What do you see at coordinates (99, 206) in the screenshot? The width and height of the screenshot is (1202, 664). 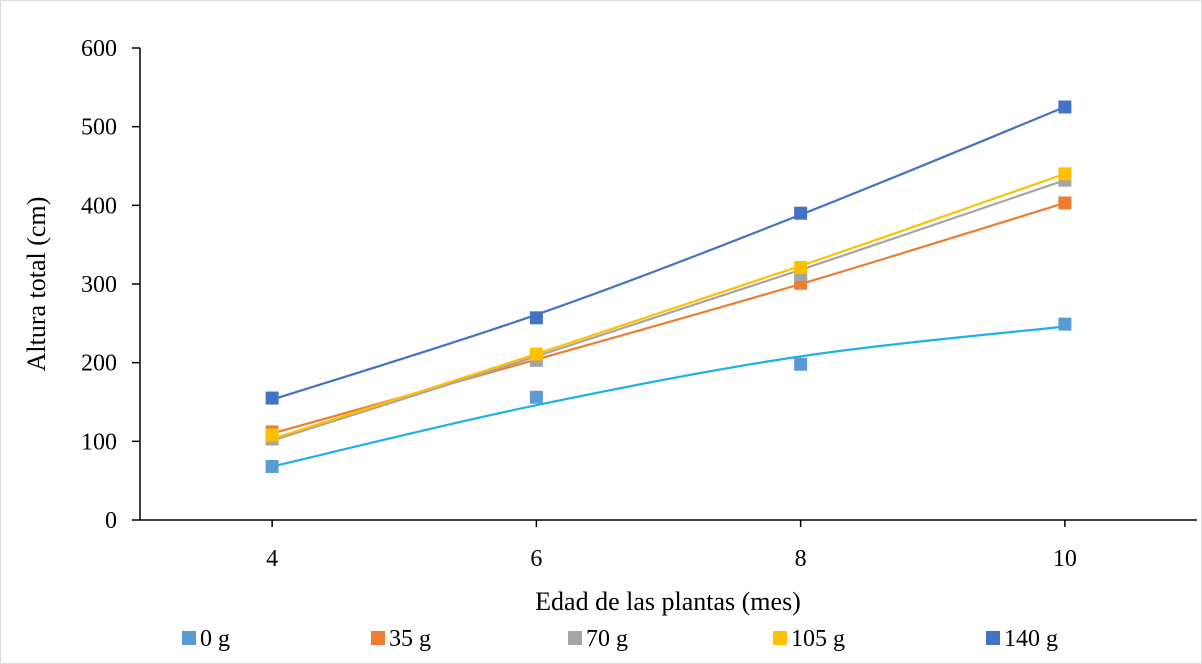 I see `y-tick-label: 400` at bounding box center [99, 206].